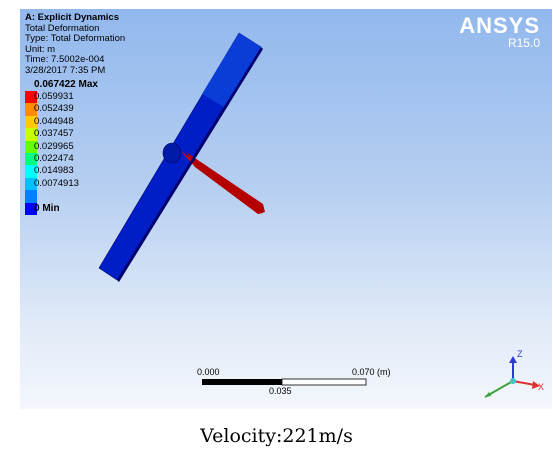  I want to click on projectile-shade, so click(225, 183).